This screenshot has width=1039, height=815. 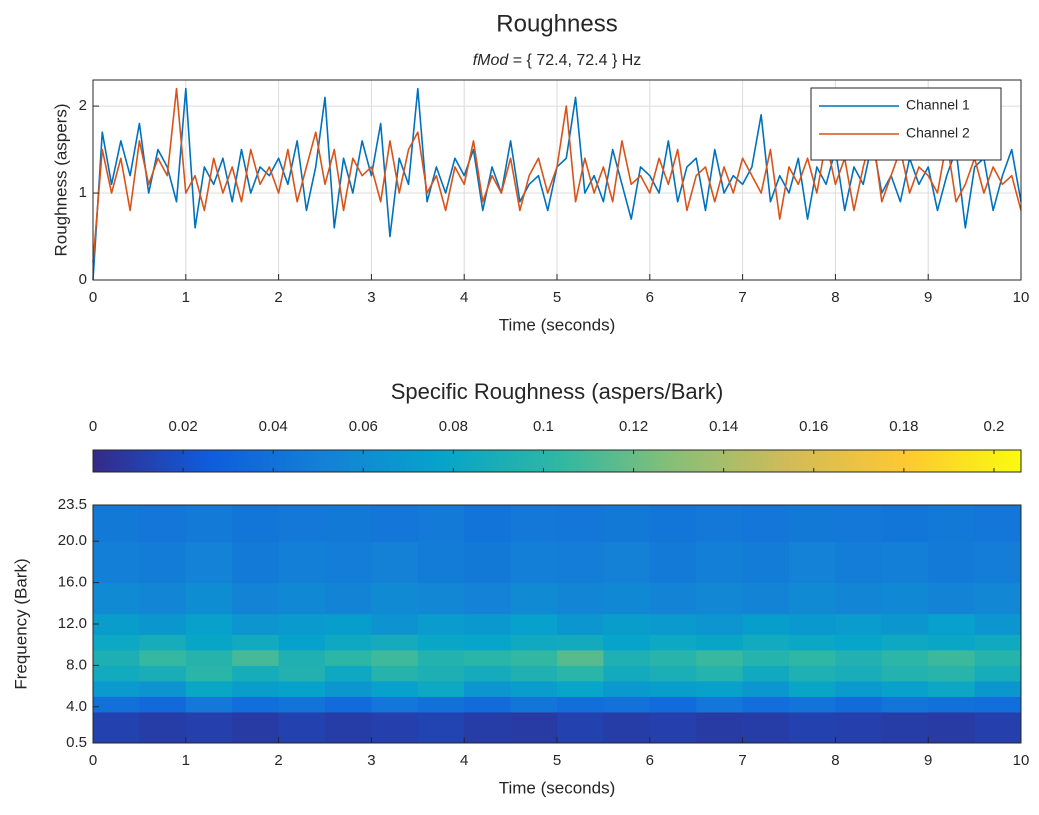 What do you see at coordinates (906, 124) in the screenshot?
I see `legend-box` at bounding box center [906, 124].